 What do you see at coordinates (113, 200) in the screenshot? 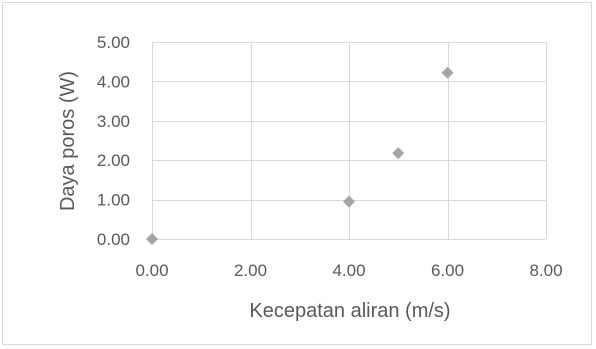
I see `y-tick-label: 1.00` at bounding box center [113, 200].